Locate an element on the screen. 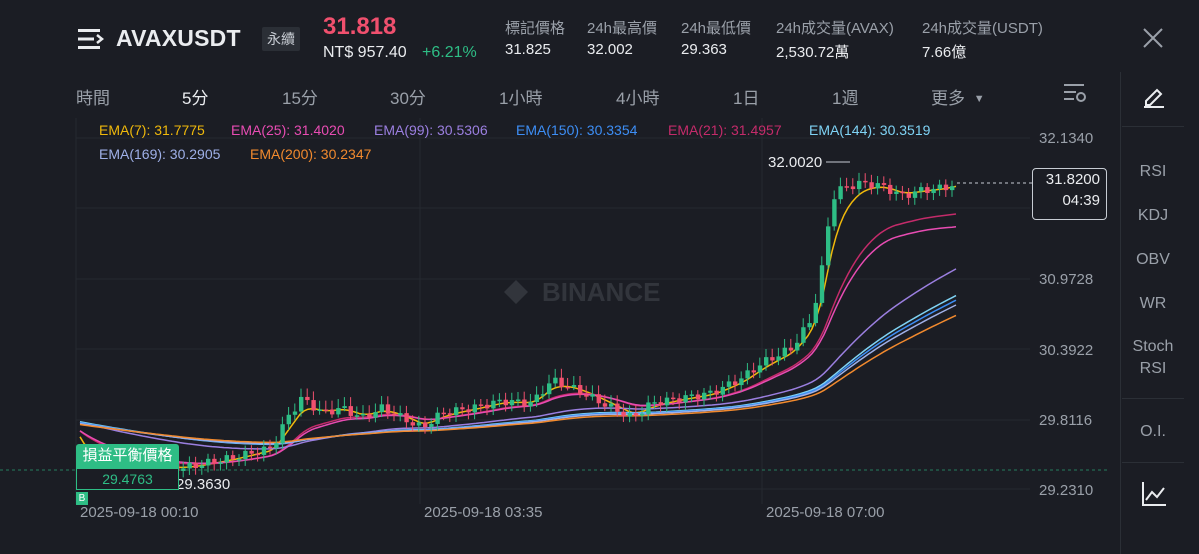 The height and width of the screenshot is (554, 1199). sidebar-item-oi: O.I. is located at coordinates (1153, 431).